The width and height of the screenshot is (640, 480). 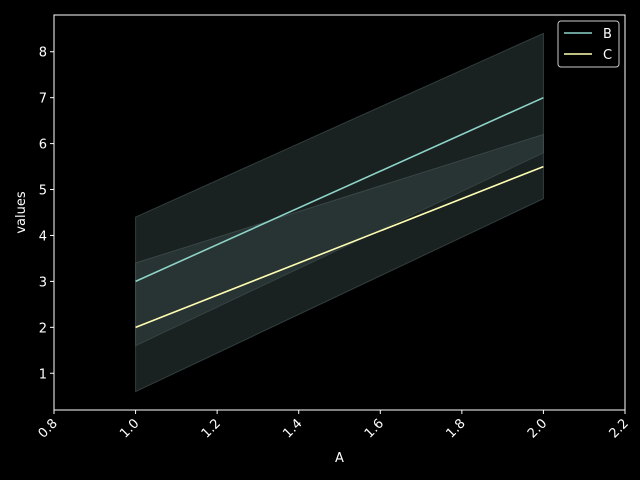 I want to click on x-tick-label-5: 1.8, so click(x=455, y=428).